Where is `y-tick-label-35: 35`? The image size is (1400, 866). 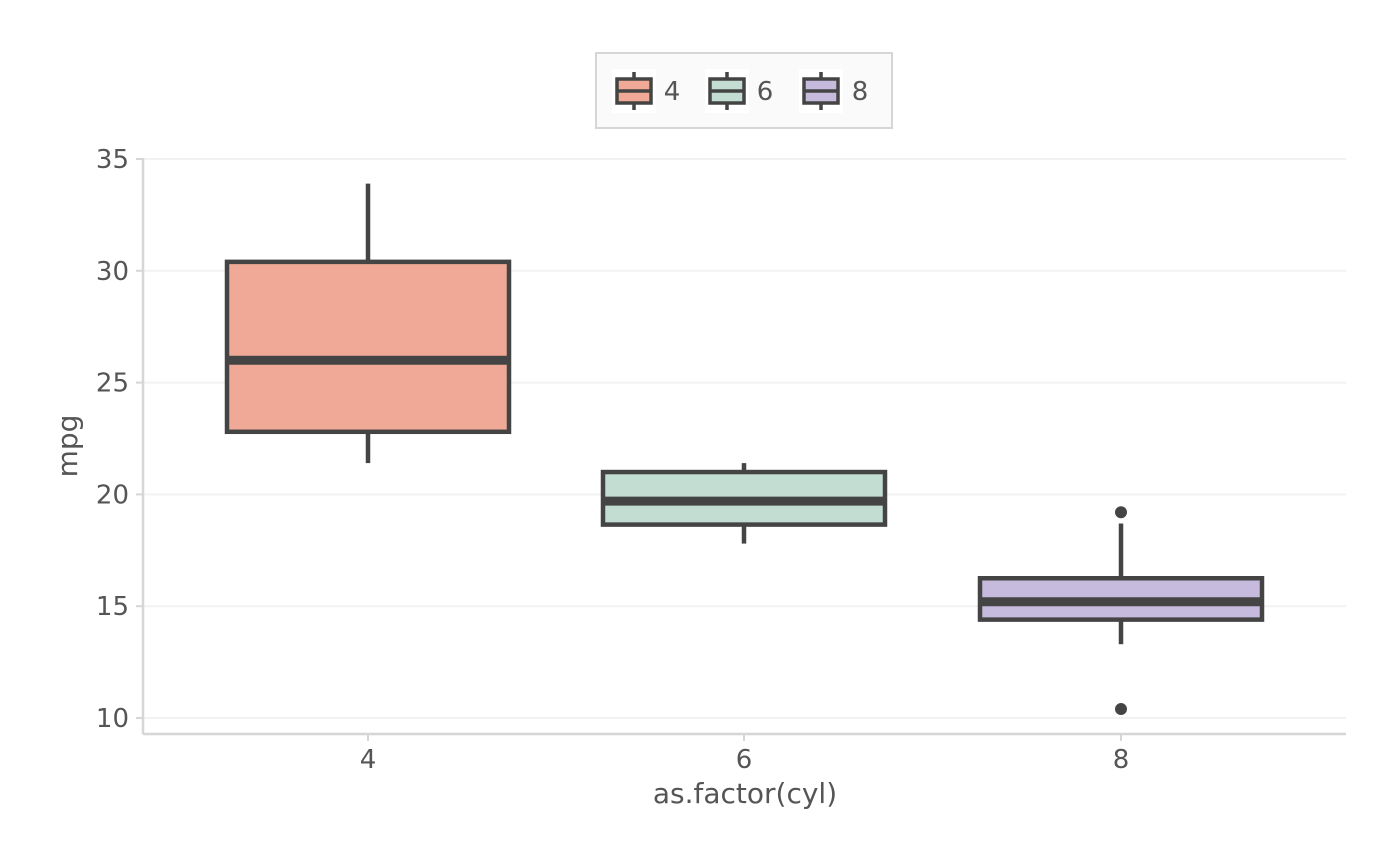
y-tick-label-35: 35 is located at coordinates (112, 160).